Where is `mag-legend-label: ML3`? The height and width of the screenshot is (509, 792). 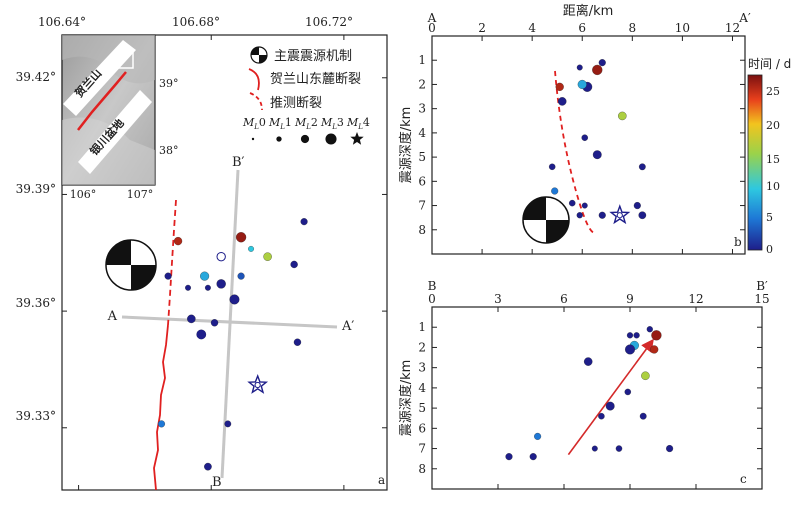 mag-legend-label: ML3 is located at coordinates (332, 123).